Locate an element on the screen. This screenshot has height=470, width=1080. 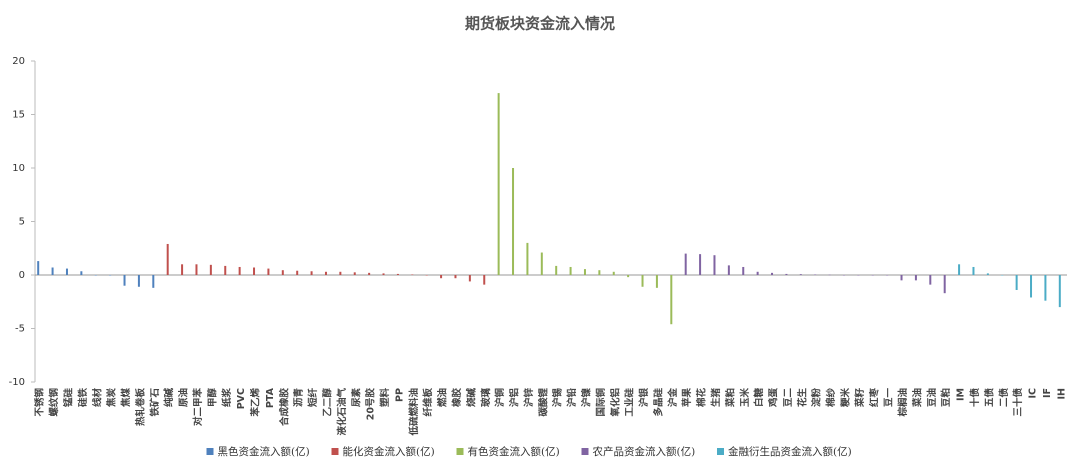
chart-title: 期货板块资金流入情况 is located at coordinates (540, 24).